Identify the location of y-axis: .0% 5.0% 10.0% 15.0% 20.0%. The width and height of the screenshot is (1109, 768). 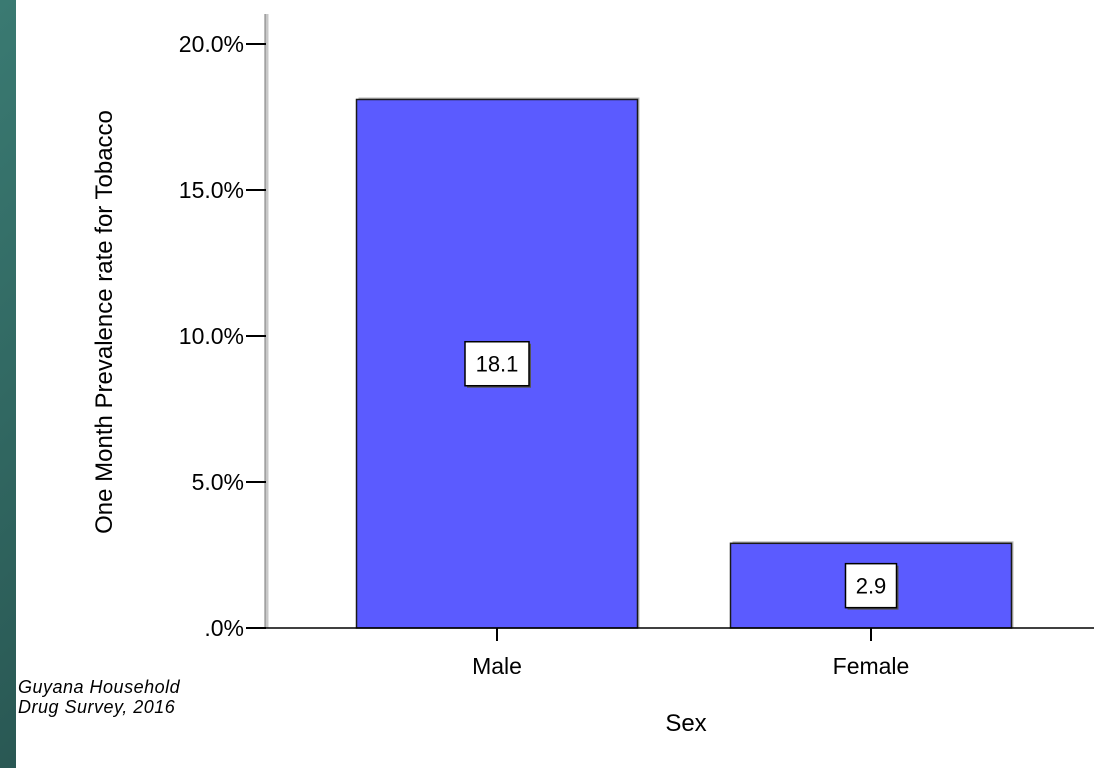
(224, 327).